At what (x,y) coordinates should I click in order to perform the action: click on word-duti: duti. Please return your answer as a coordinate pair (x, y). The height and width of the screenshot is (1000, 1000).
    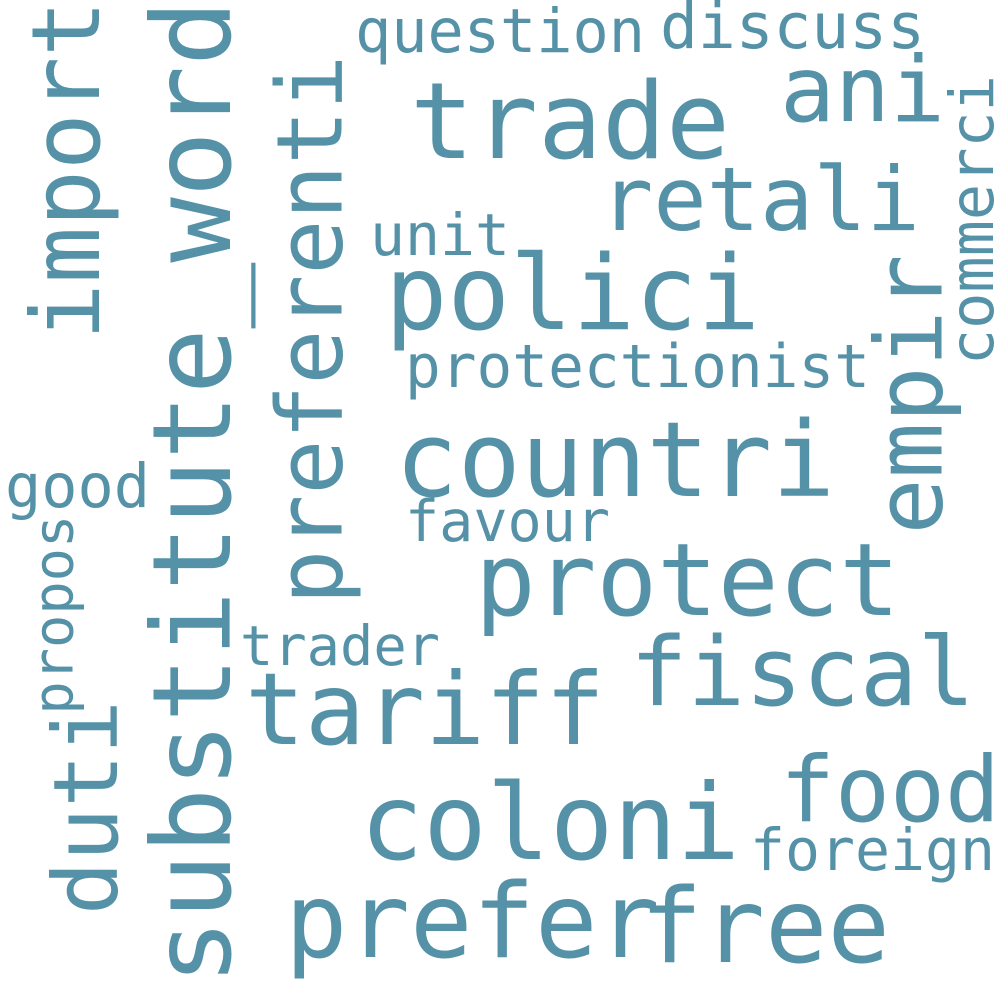
    Looking at the image, I should click on (86, 807).